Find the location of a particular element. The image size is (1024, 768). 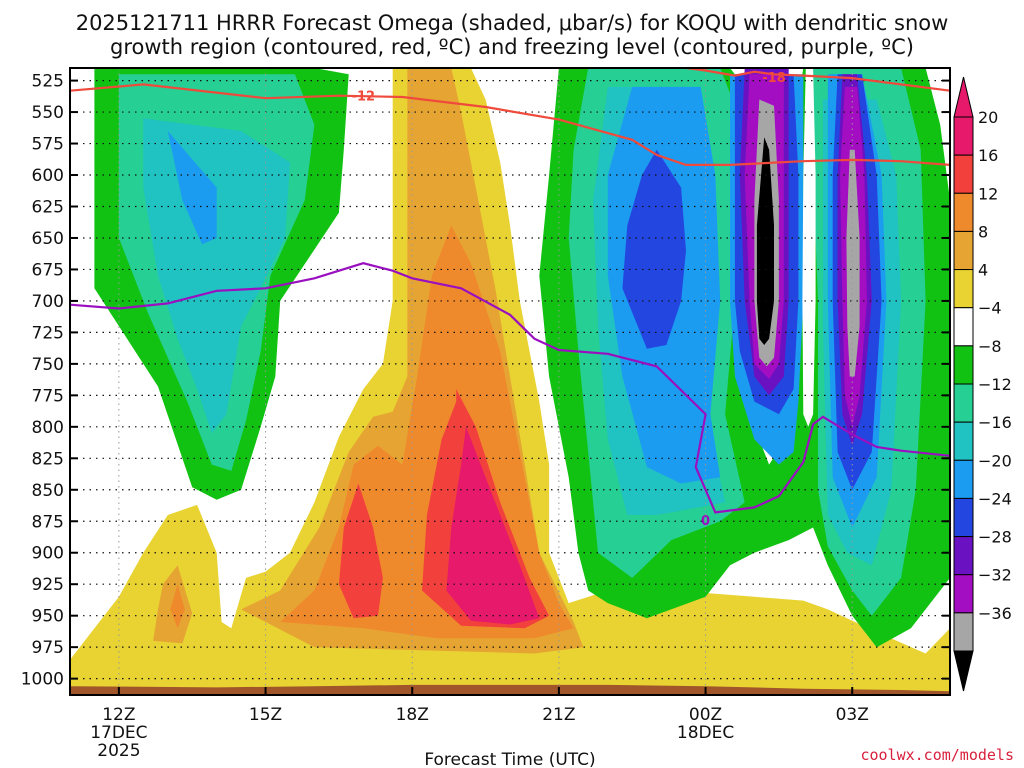

y-tick-label-900: 900 is located at coordinates (48, 554).